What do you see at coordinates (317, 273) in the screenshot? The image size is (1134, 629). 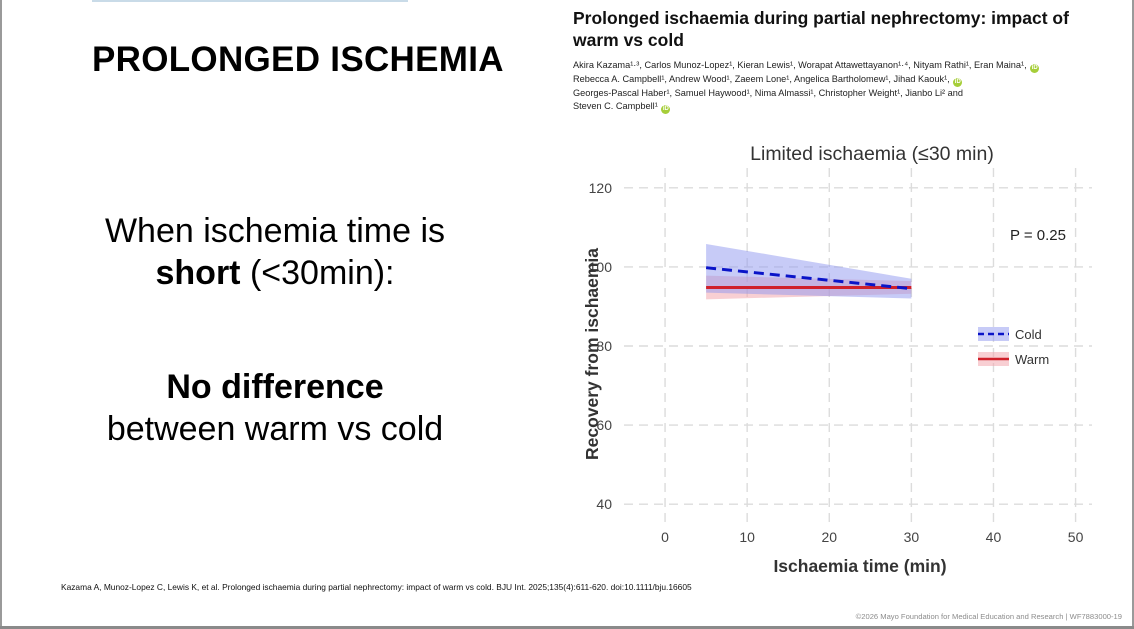 I see `statement-rest: (<30min):` at bounding box center [317, 273].